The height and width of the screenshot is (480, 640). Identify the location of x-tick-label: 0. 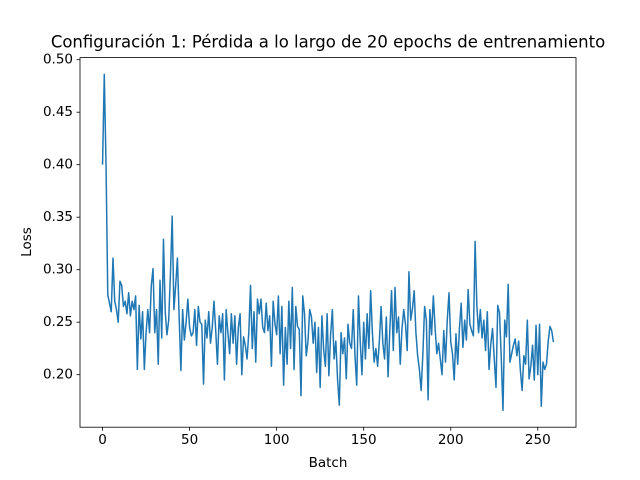
(102, 440).